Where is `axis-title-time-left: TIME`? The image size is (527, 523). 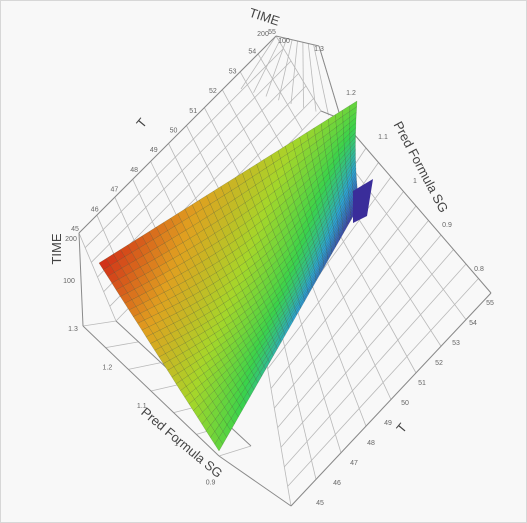
axis-title-time-left: TIME is located at coordinates (56, 248).